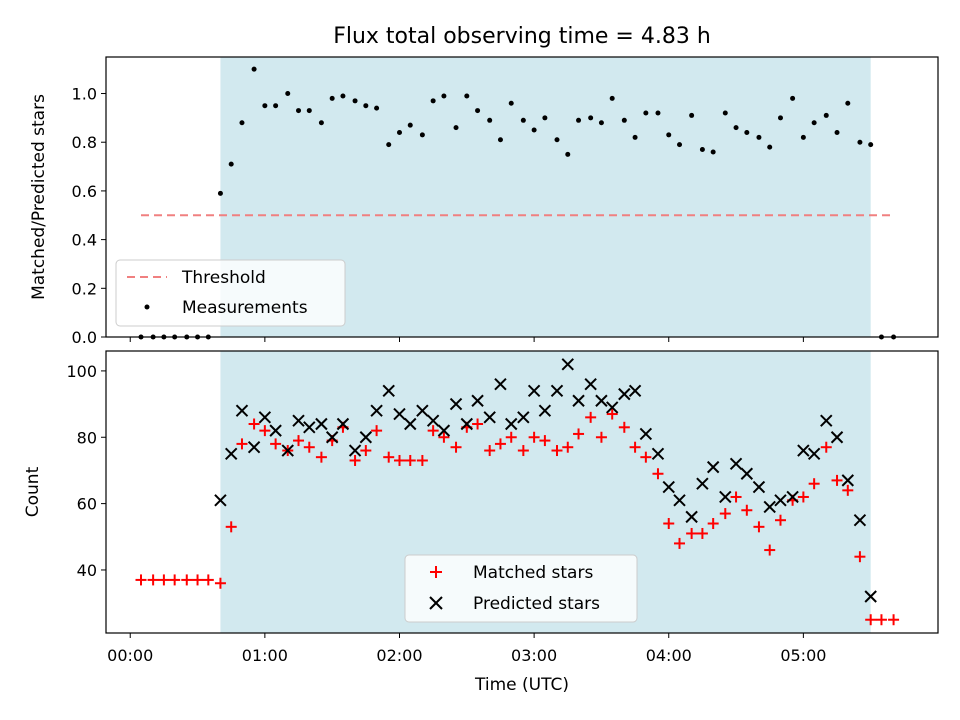  What do you see at coordinates (84, 337) in the screenshot?
I see `top-y-tick-label: 0.0` at bounding box center [84, 337].